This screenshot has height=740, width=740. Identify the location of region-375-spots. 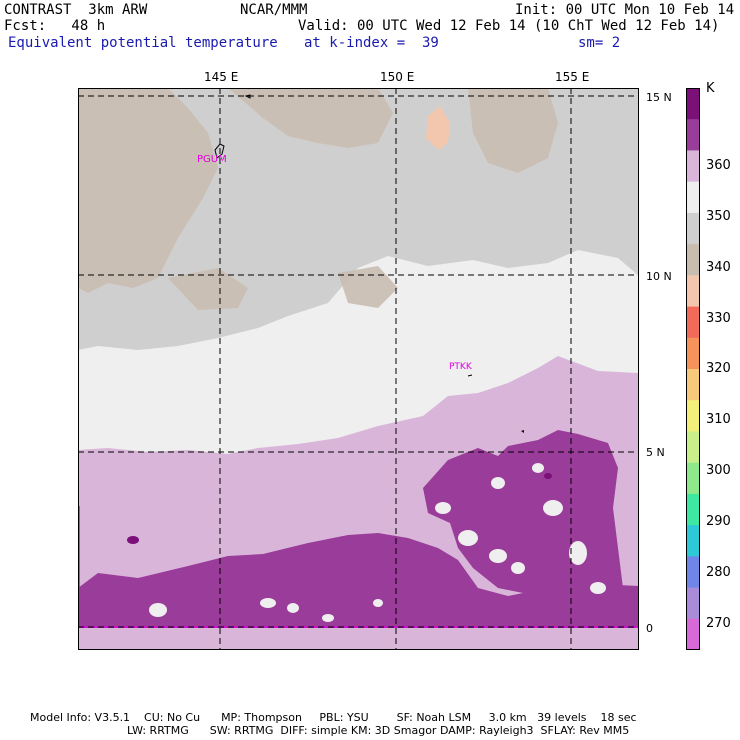
(339, 508).